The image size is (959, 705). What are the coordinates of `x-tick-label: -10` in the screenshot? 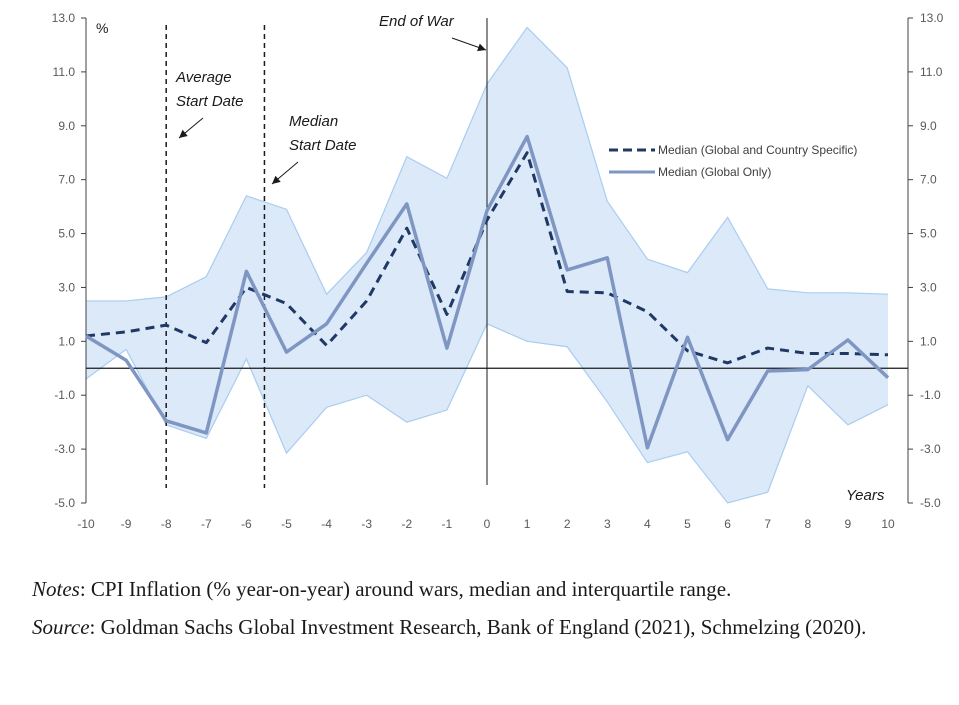 It's located at (86, 524).